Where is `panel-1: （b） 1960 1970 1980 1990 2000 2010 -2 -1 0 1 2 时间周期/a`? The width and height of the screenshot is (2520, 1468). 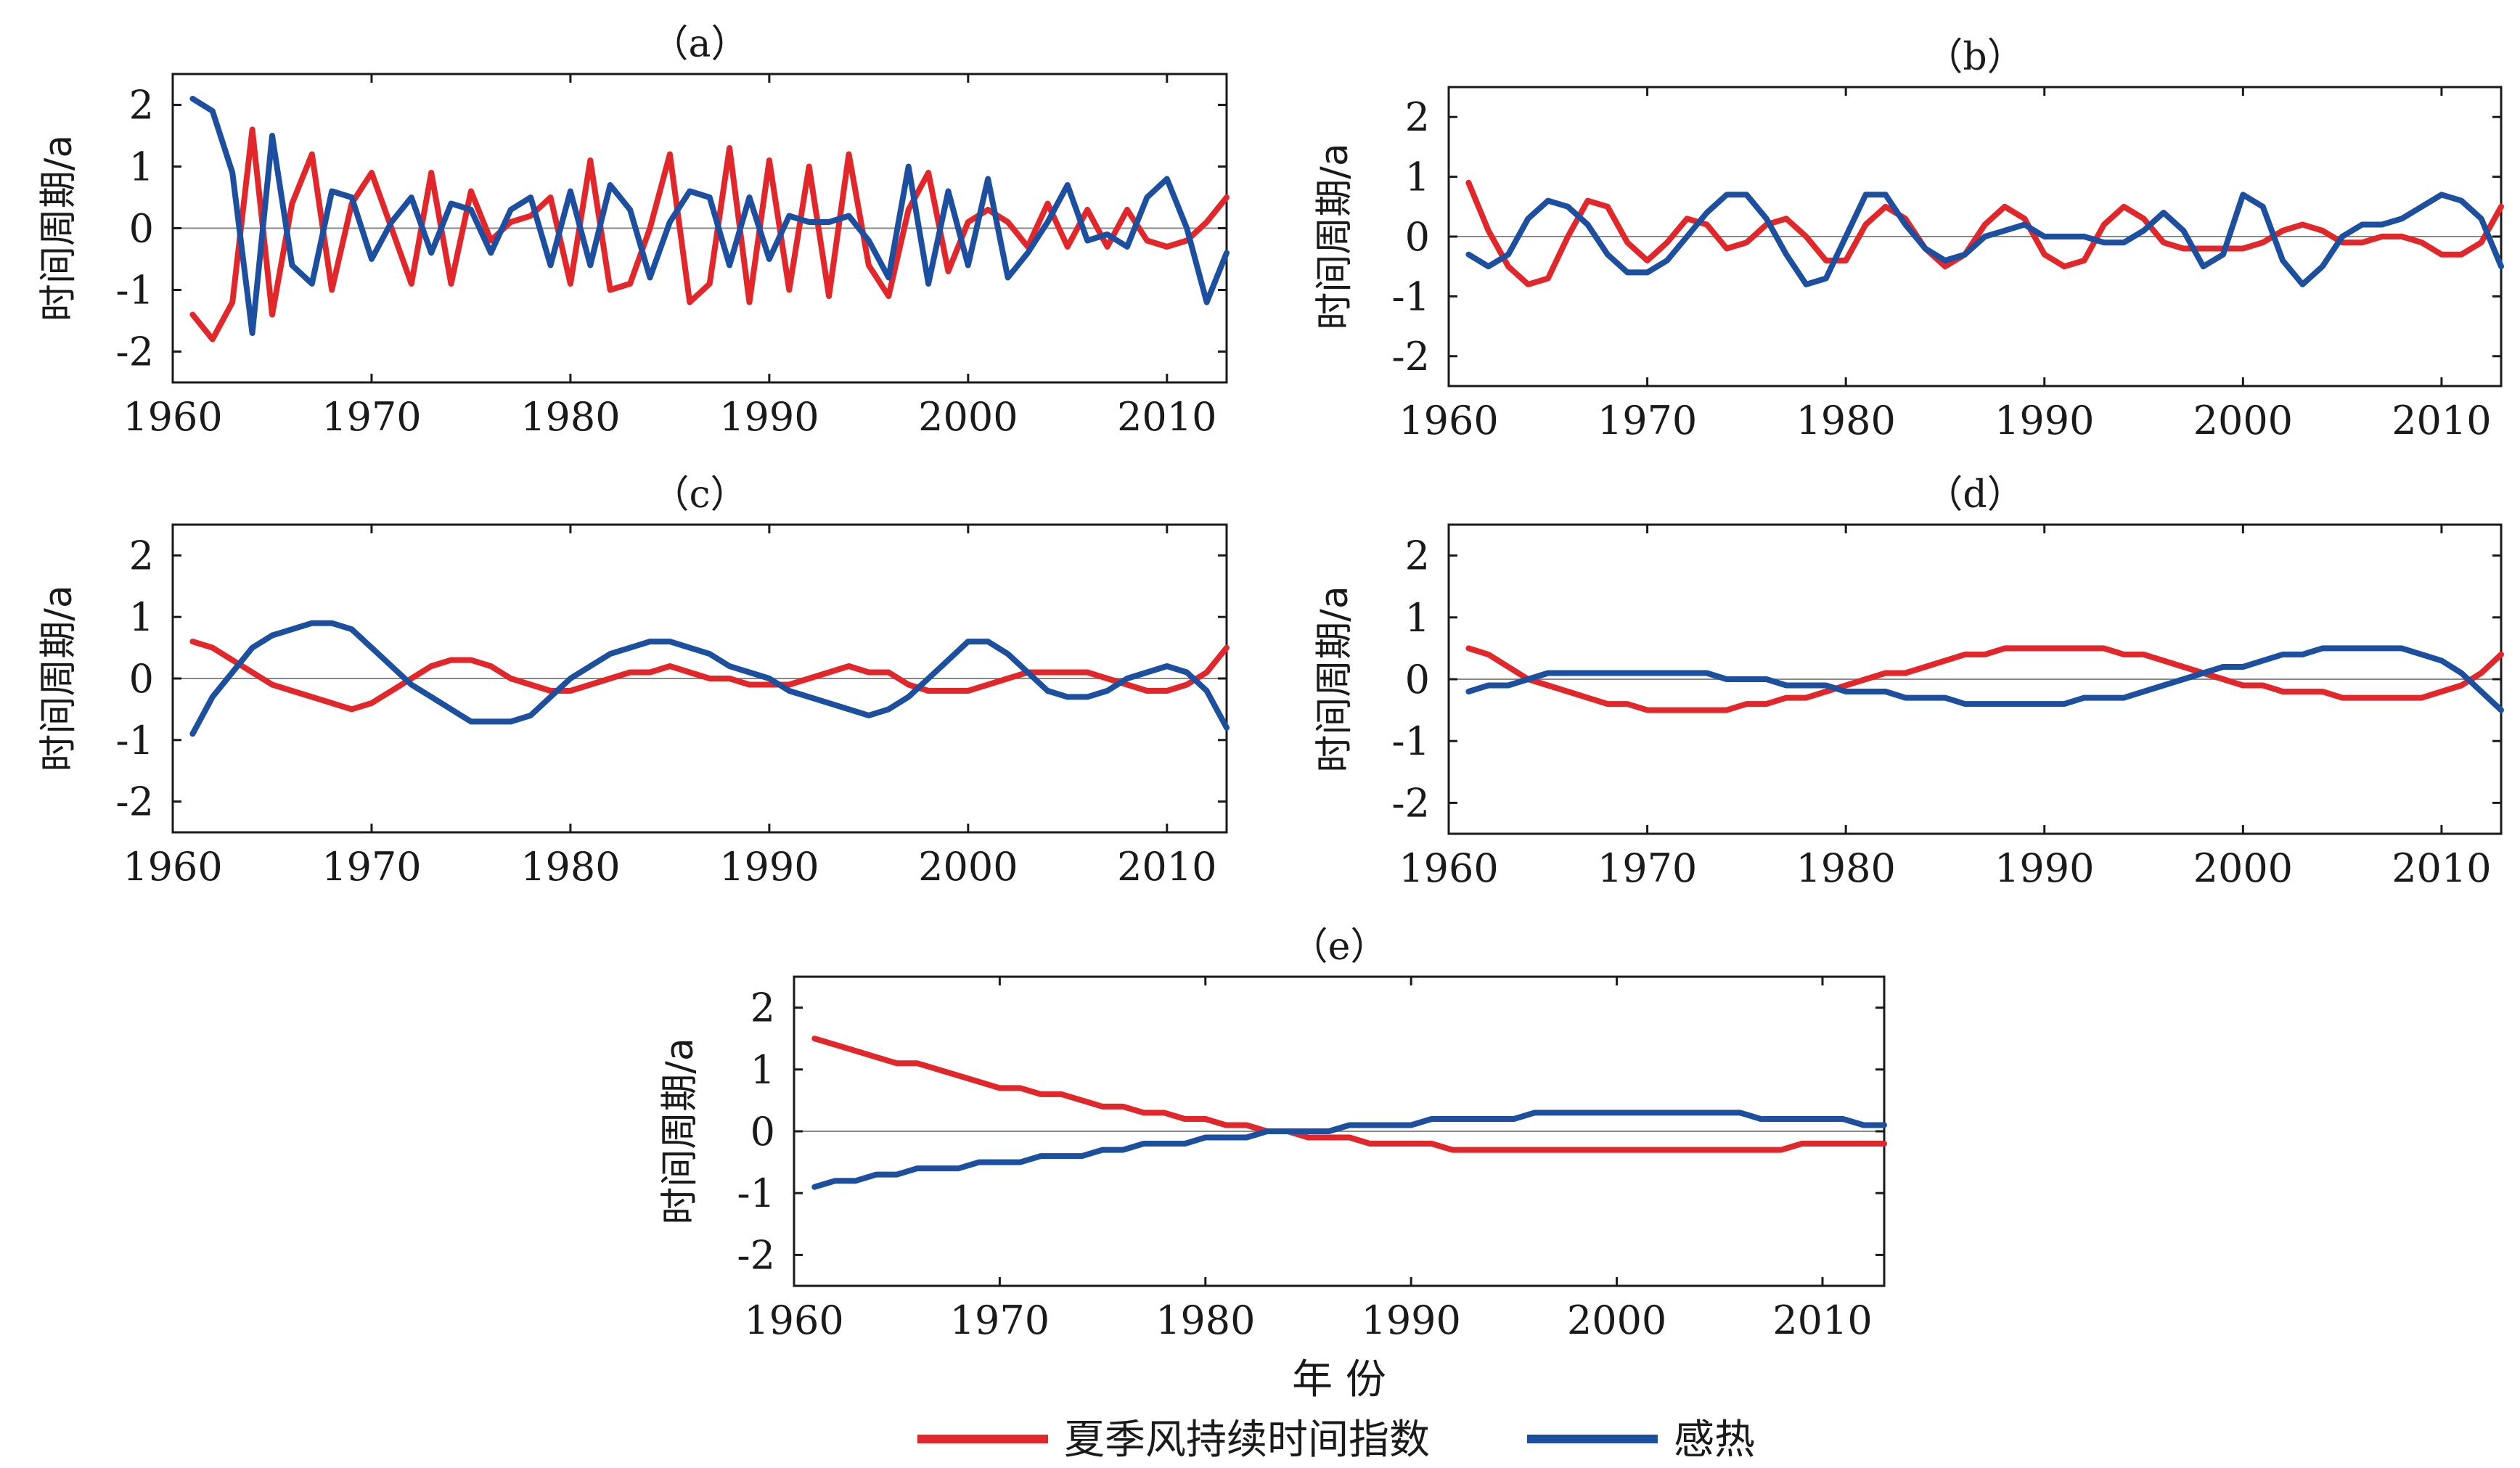 panel-1: （b） 1960 1970 1980 1990 2000 2010 -2 -1 0 1 2 时间周期/a is located at coordinates (1909, 240).